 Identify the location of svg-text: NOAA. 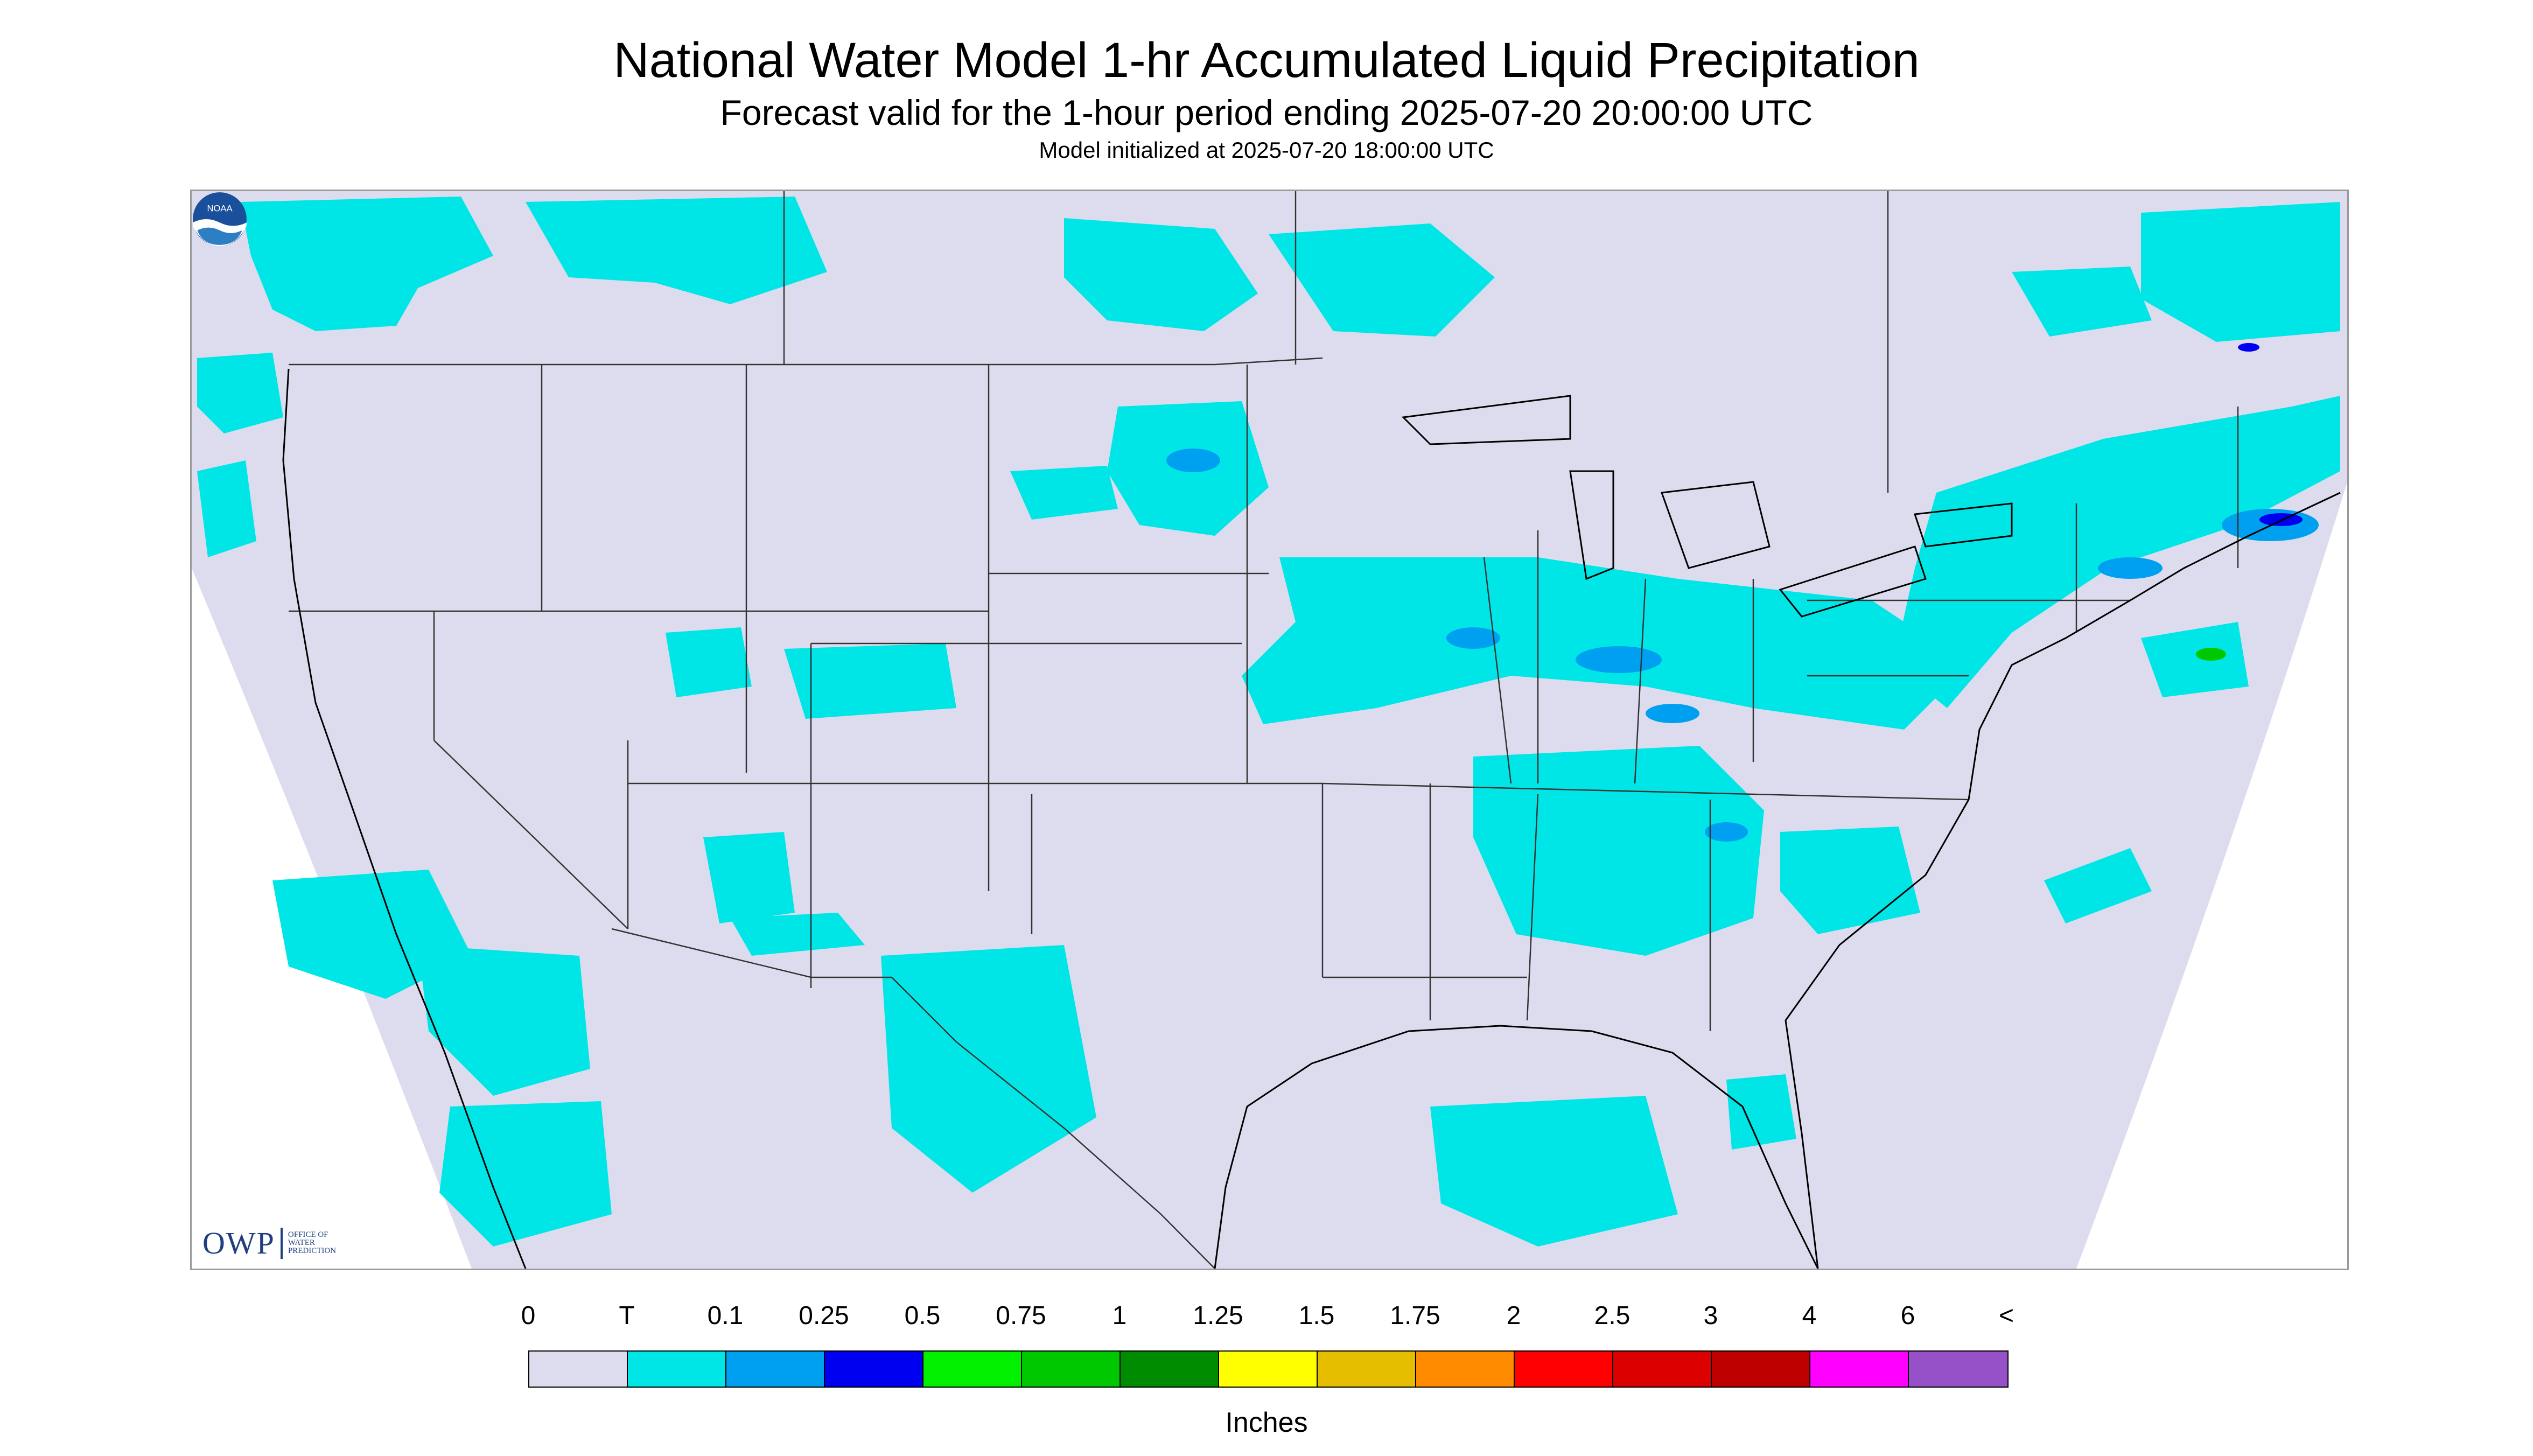
(220, 208).